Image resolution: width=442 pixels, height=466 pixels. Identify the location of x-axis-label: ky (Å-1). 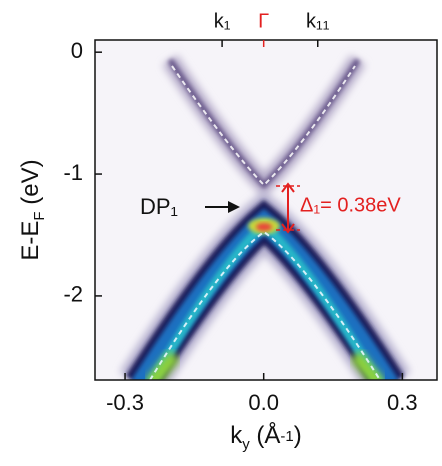
(266, 437).